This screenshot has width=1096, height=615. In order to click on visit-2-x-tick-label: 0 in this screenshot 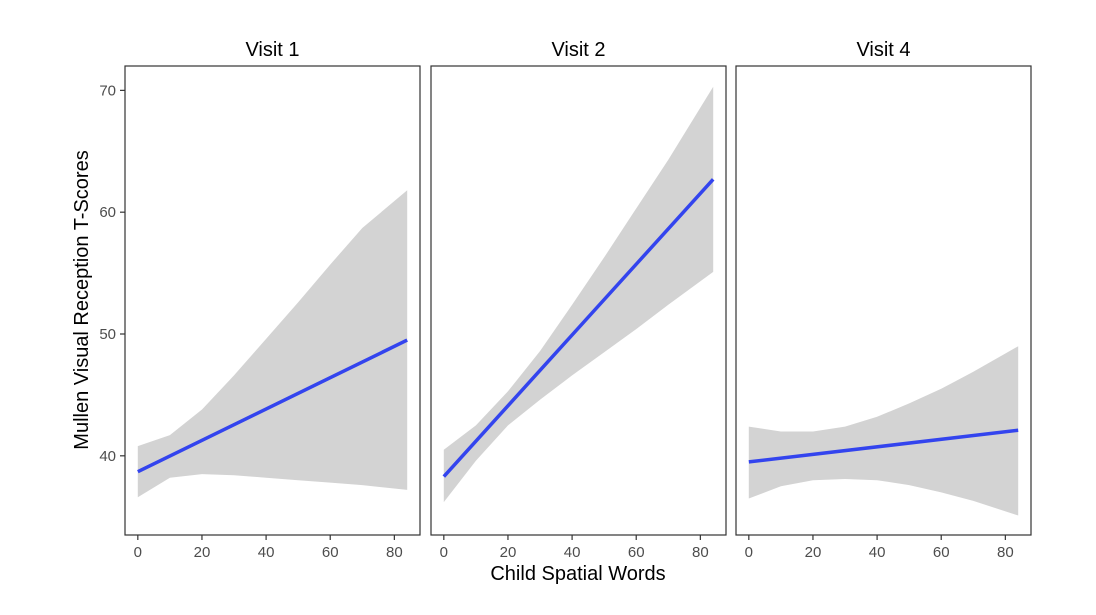, I will do `click(444, 552)`.